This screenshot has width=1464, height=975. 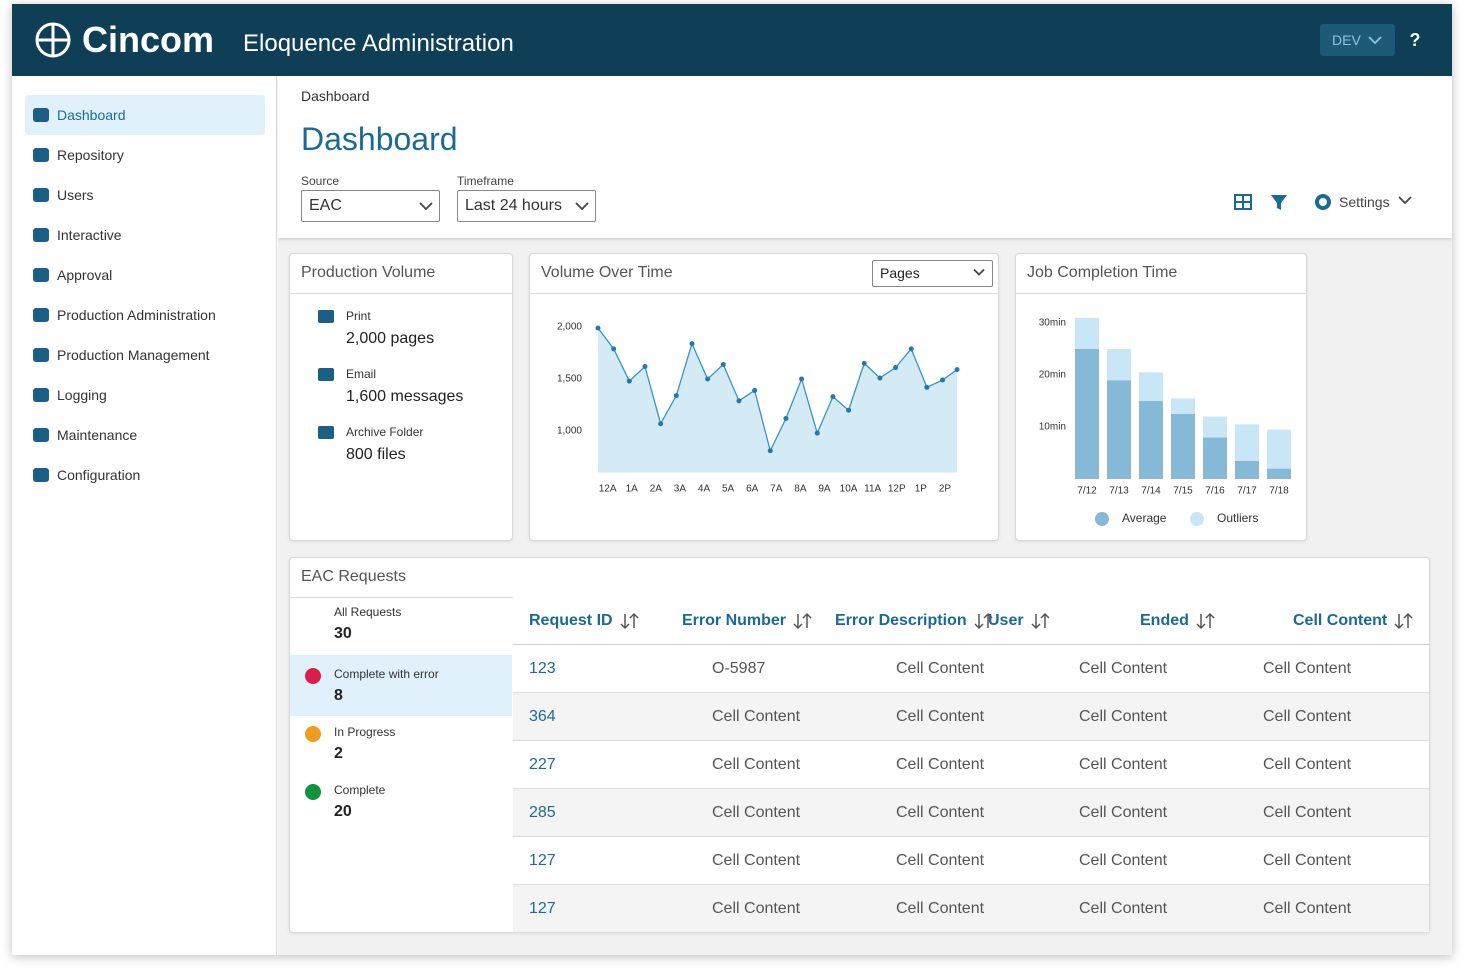 I want to click on nav-item: Production Administration, so click(x=136, y=315).